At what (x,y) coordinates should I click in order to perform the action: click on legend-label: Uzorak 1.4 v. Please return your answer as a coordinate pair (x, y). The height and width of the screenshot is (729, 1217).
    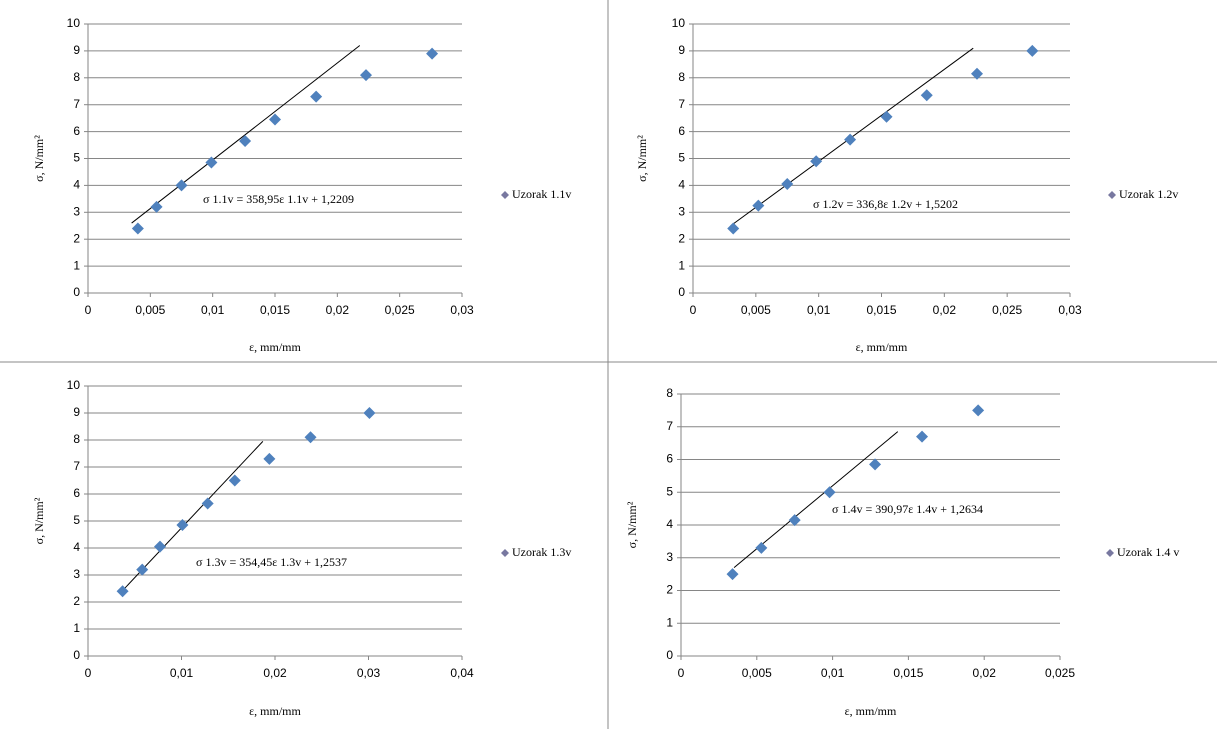
    Looking at the image, I should click on (1148, 552).